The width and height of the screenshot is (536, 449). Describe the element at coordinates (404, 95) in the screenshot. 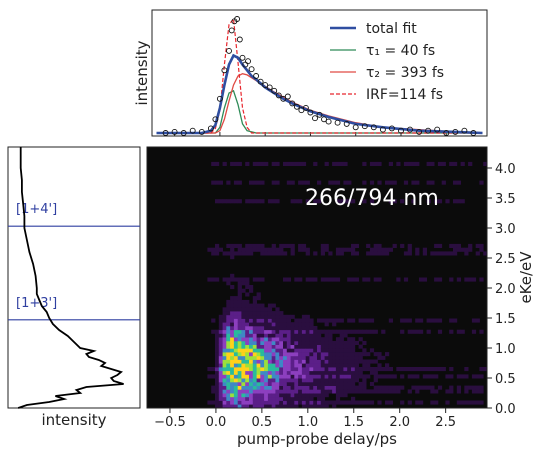

I see `legend-label-irf: IRF=114 fs` at that location.